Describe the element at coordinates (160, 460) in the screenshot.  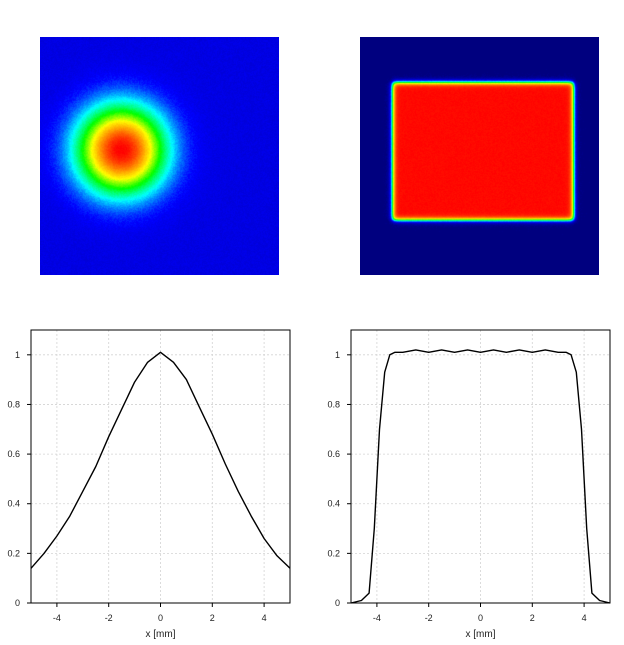
I see `profile-line` at that location.